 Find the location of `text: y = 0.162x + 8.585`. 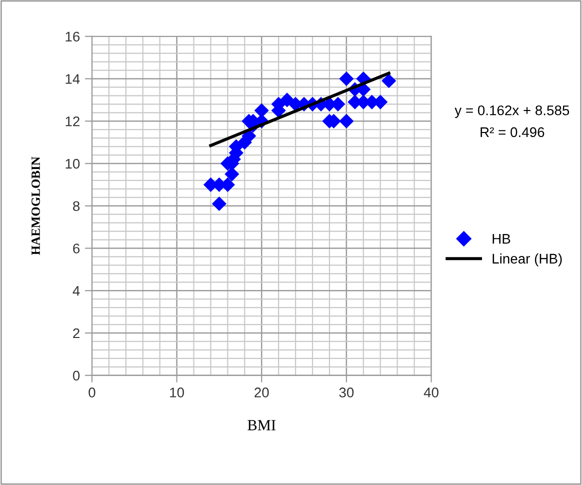

text: y = 0.162x + 8.585 is located at coordinates (512, 111).